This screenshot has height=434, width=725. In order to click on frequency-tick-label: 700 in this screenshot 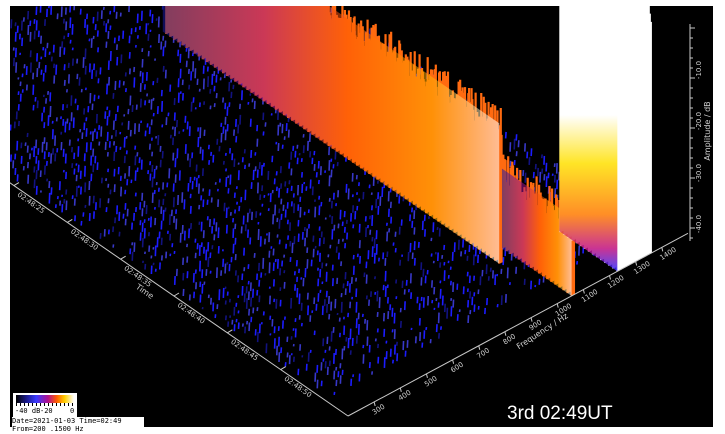, I will do `click(483, 353)`.